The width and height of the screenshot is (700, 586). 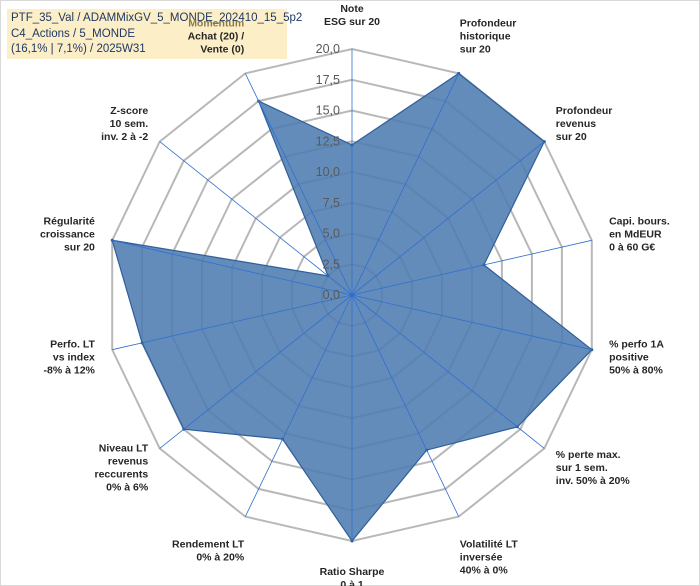 I want to click on axis-label: Capi. bours. en MdEUR 0 à 60 G€, so click(x=639, y=235).